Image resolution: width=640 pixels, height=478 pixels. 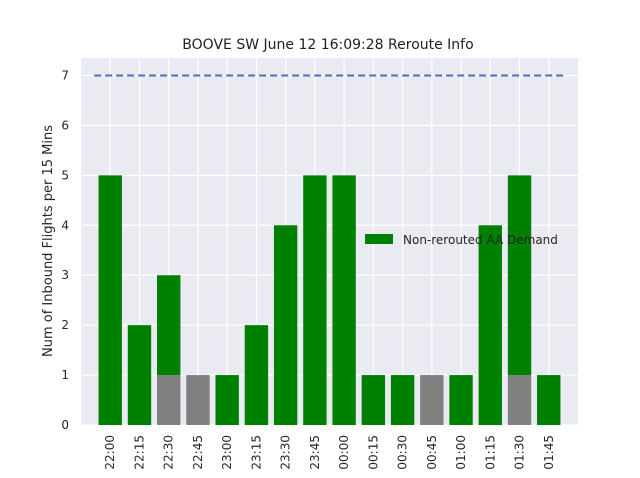 What do you see at coordinates (344, 452) in the screenshot?
I see `x-tick-label: 00:00` at bounding box center [344, 452].